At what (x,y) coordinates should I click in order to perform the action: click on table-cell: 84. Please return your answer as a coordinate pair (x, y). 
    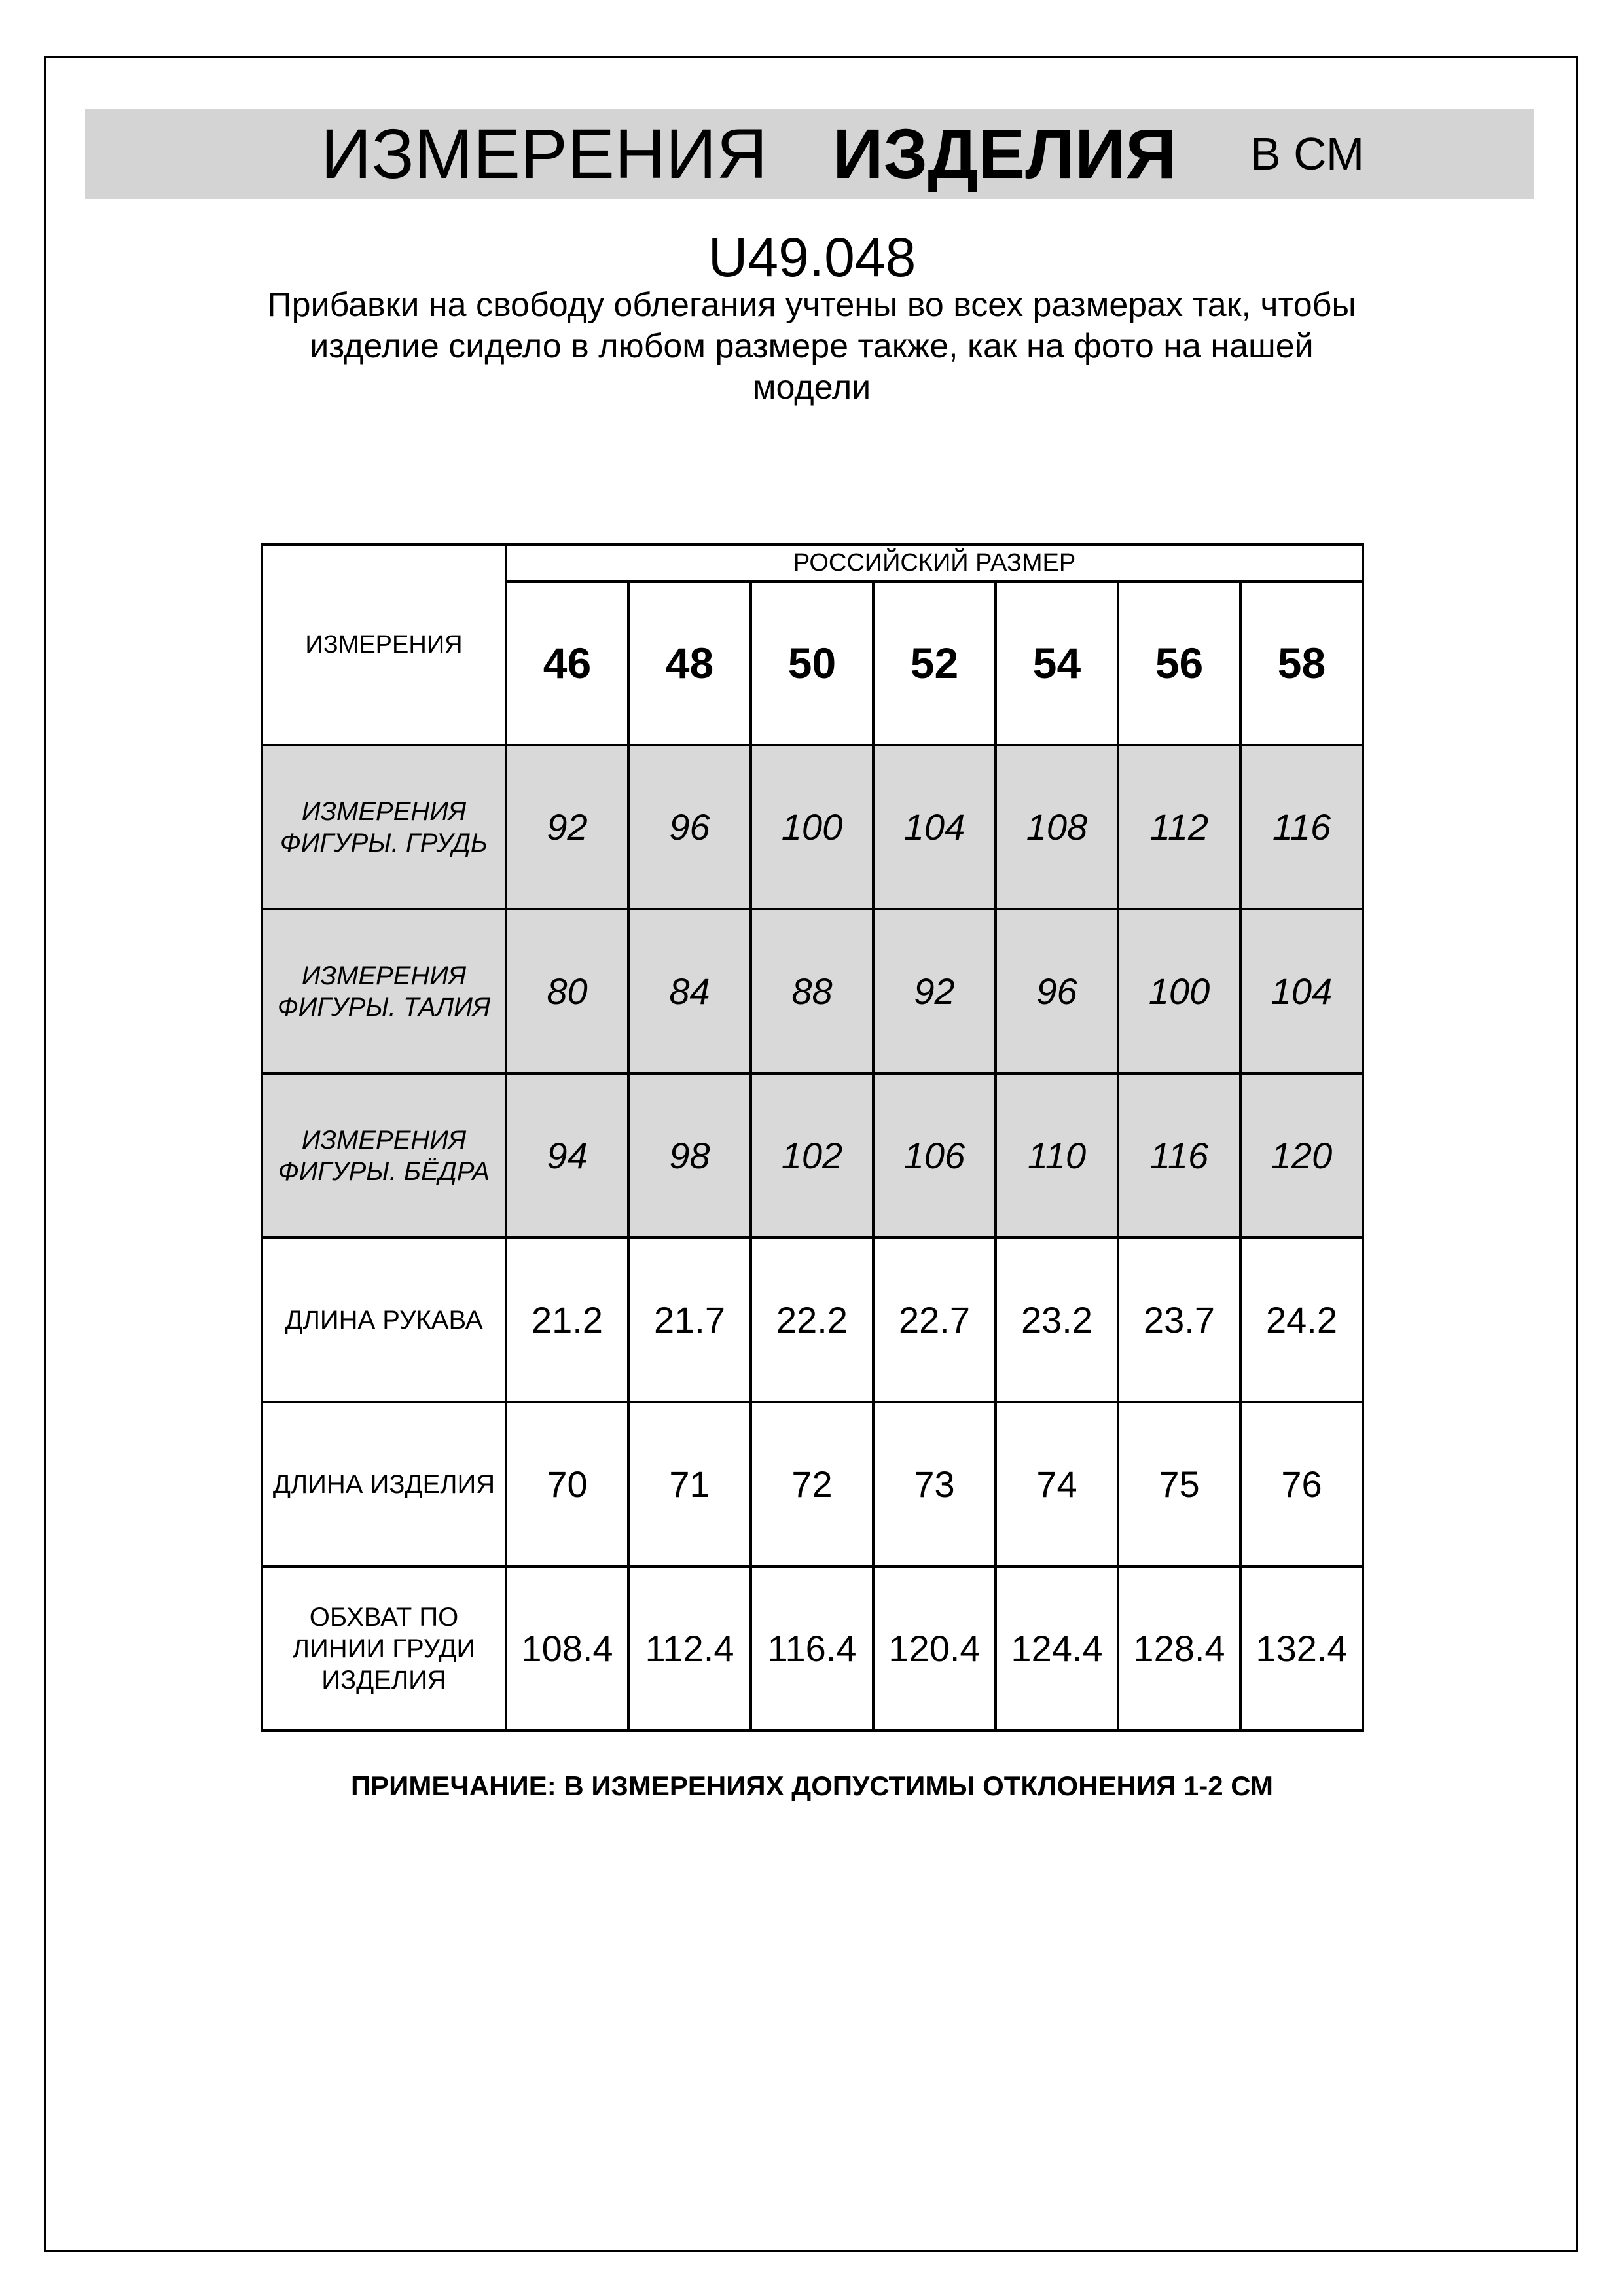
    Looking at the image, I should click on (689, 991).